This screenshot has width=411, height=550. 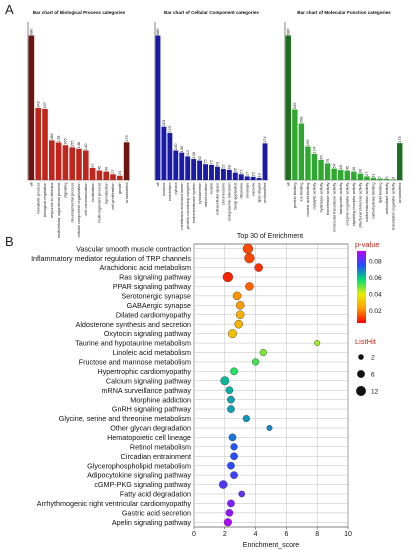 What do you see at coordinates (366, 173) in the screenshot?
I see `bar-value-label: 17` at bounding box center [366, 173].